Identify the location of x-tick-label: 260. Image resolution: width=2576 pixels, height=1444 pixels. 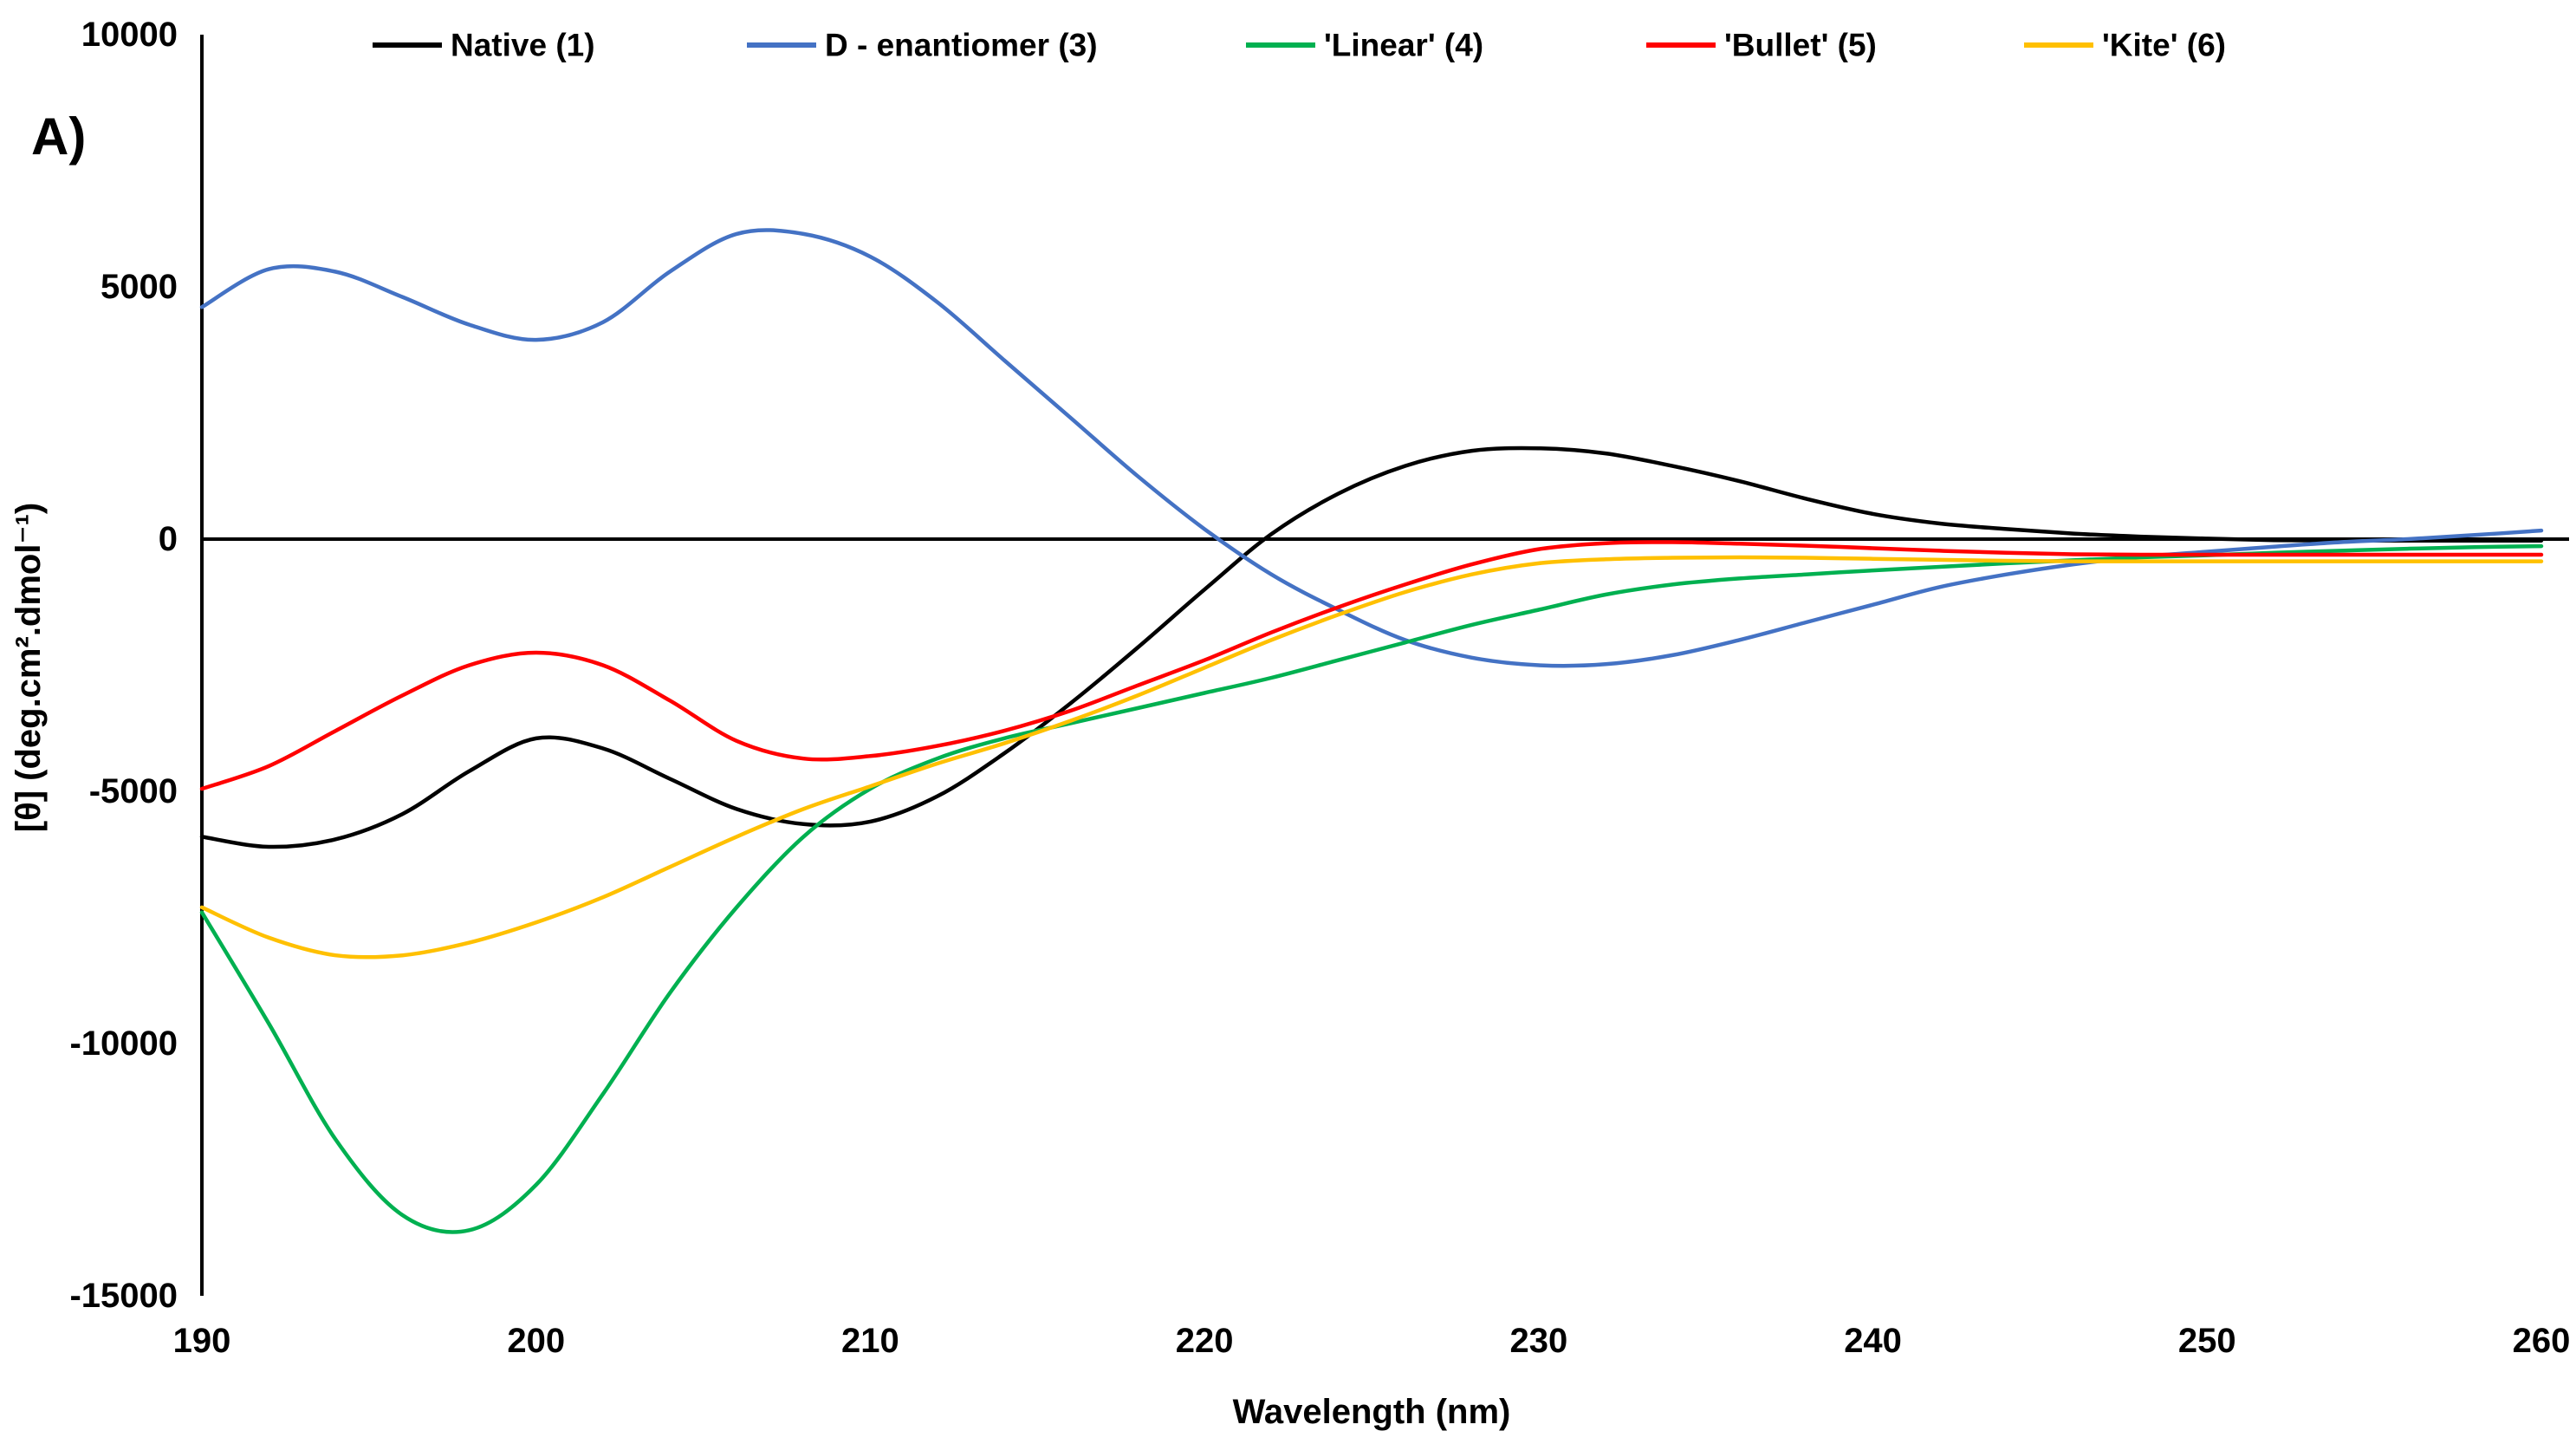
(2542, 1341).